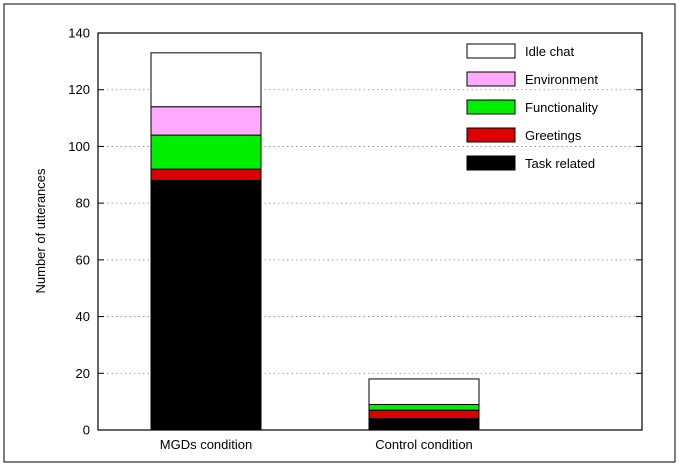  What do you see at coordinates (86, 430) in the screenshot?
I see `y-tick-label: 0` at bounding box center [86, 430].